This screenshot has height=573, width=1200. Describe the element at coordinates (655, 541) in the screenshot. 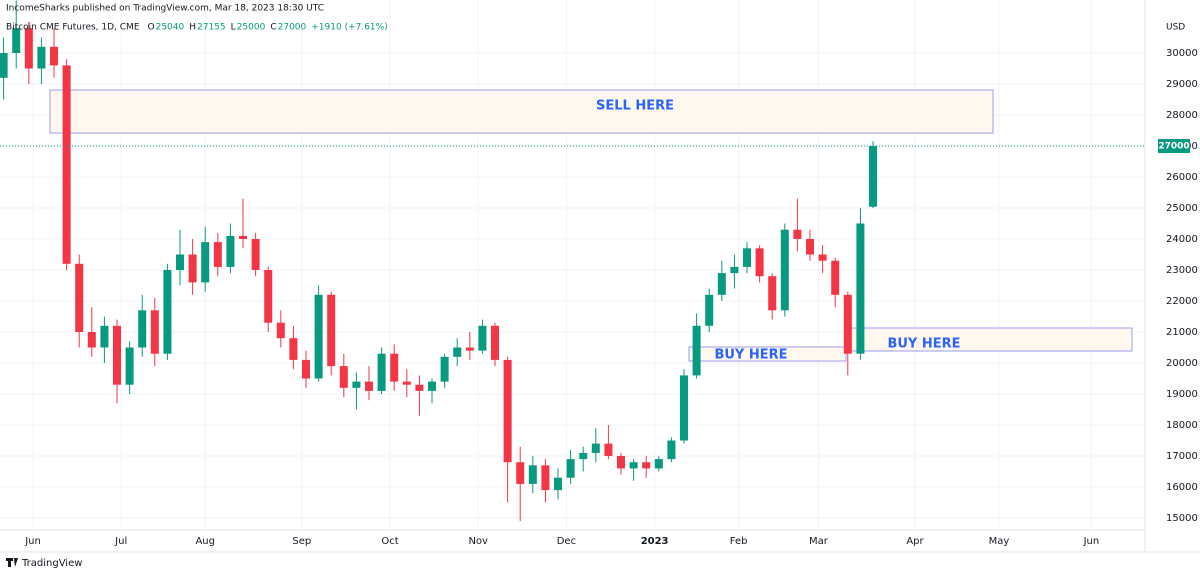

I see `x-tick-label: 2023` at that location.